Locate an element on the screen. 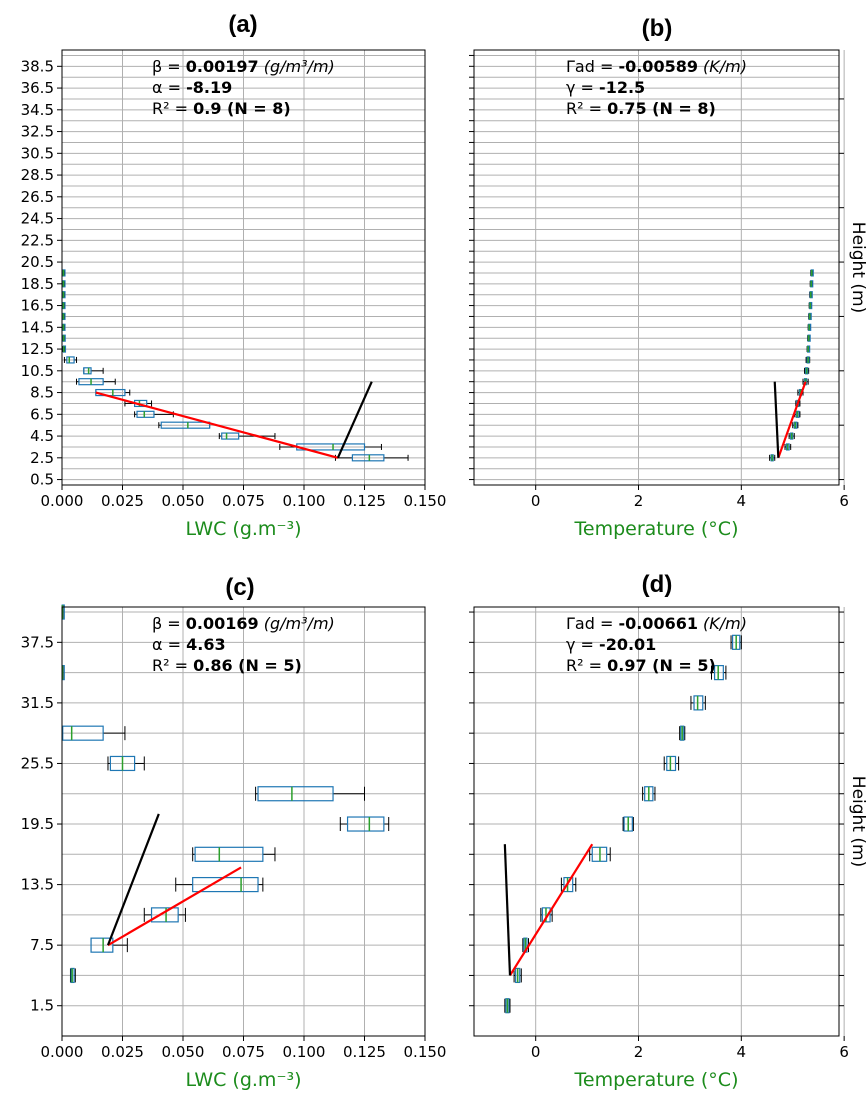  y-tick-label: 34.5 is located at coordinates (37, 110).